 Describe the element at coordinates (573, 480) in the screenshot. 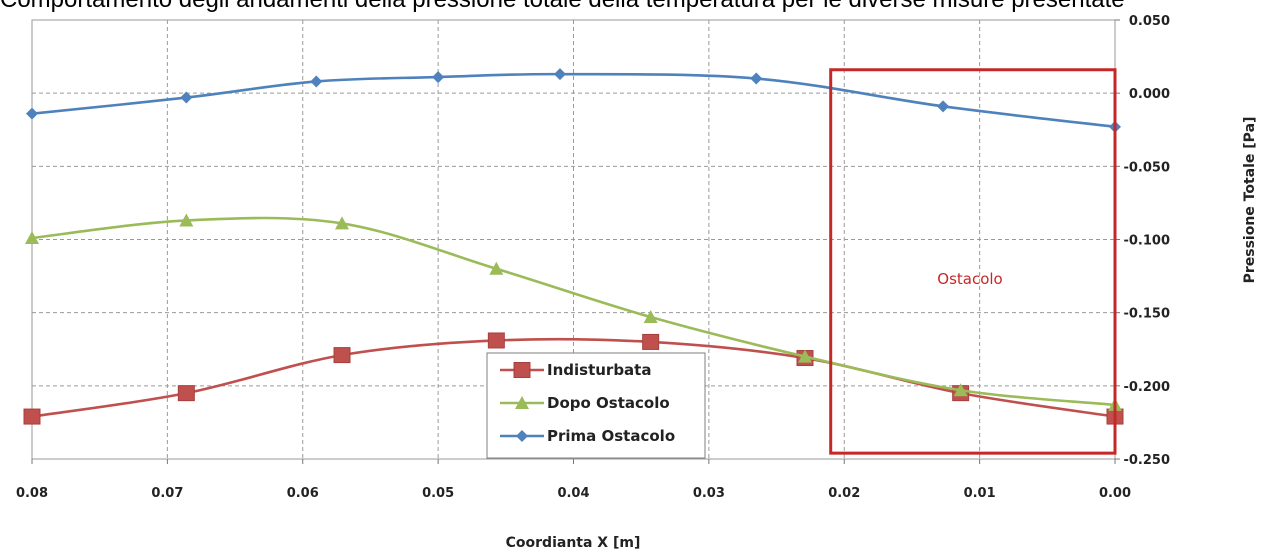

I see `x-axis-ticks: 0.08 0.07 0.06 0.05 0.04 0.03 0.02 0.01 0.00` at that location.